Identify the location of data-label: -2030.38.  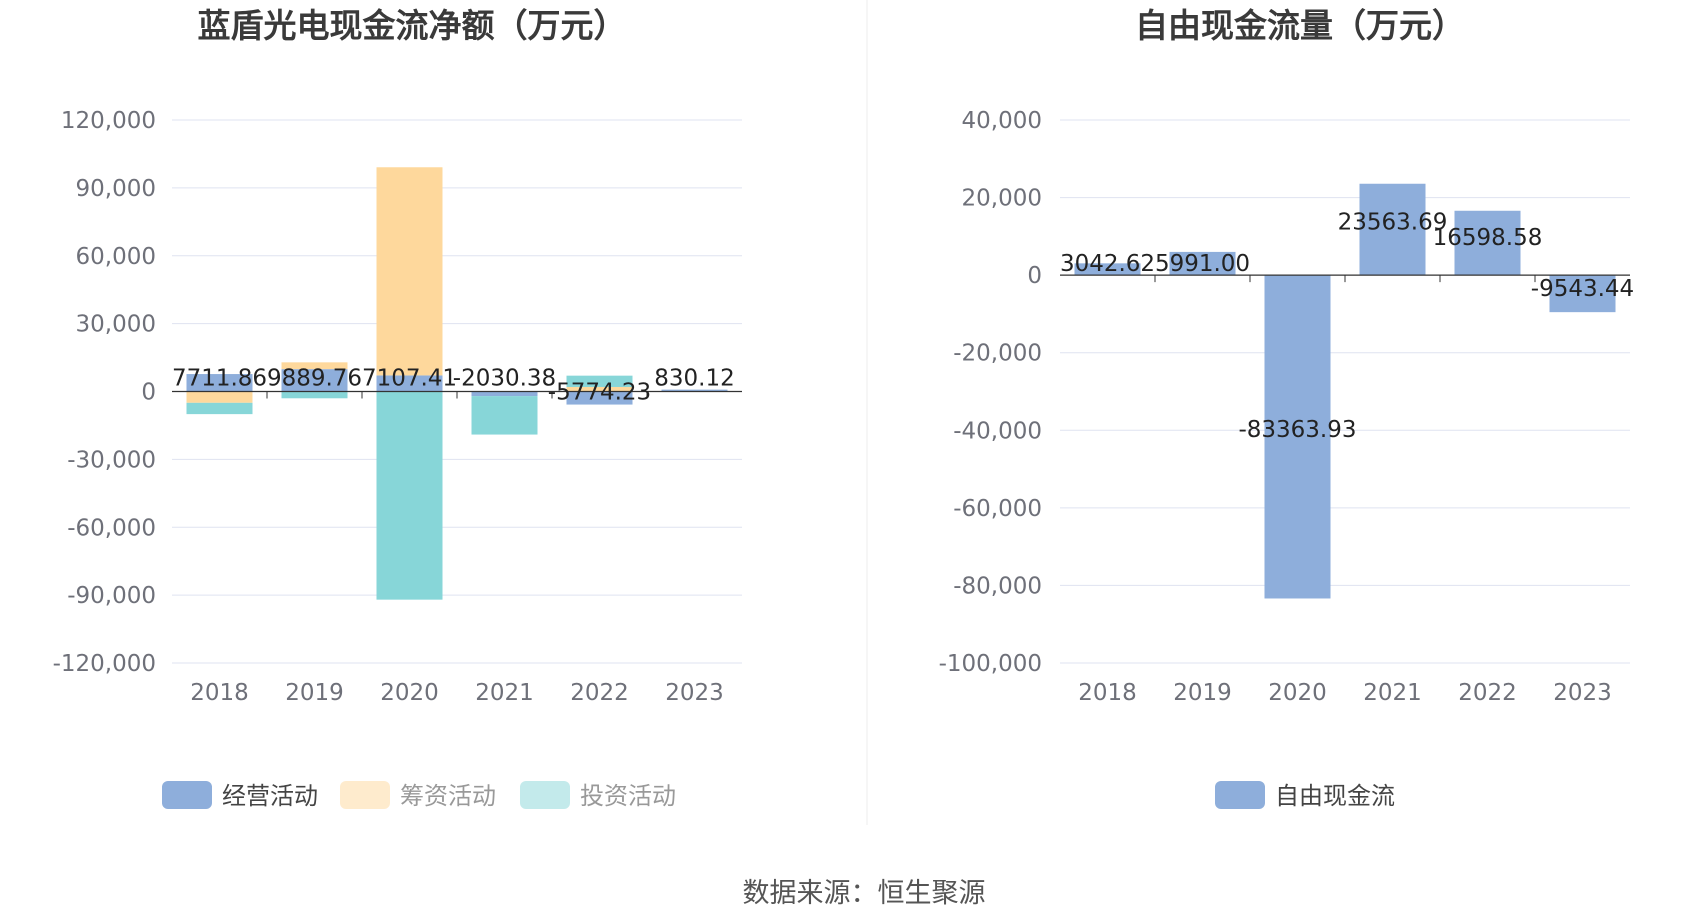
(504, 379).